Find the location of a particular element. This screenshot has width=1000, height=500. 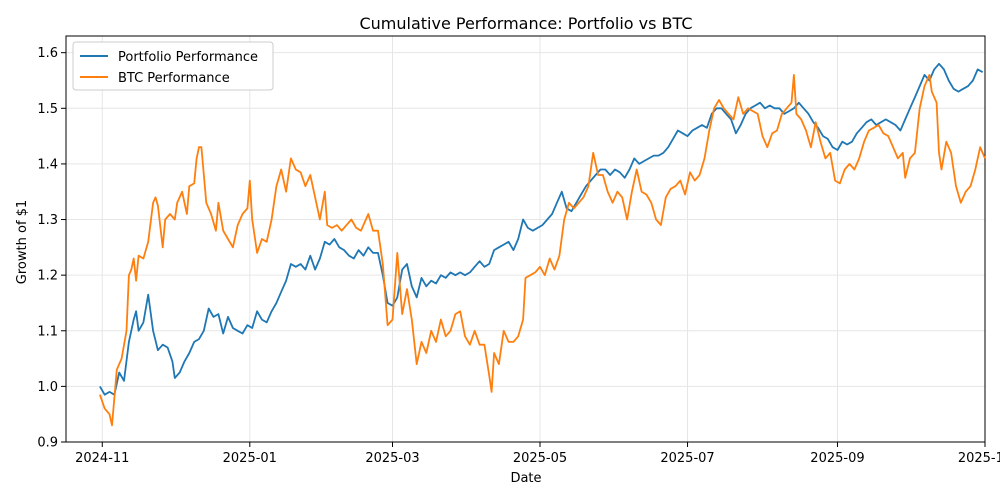

y-tick-label: 1.6 is located at coordinates (47, 53).